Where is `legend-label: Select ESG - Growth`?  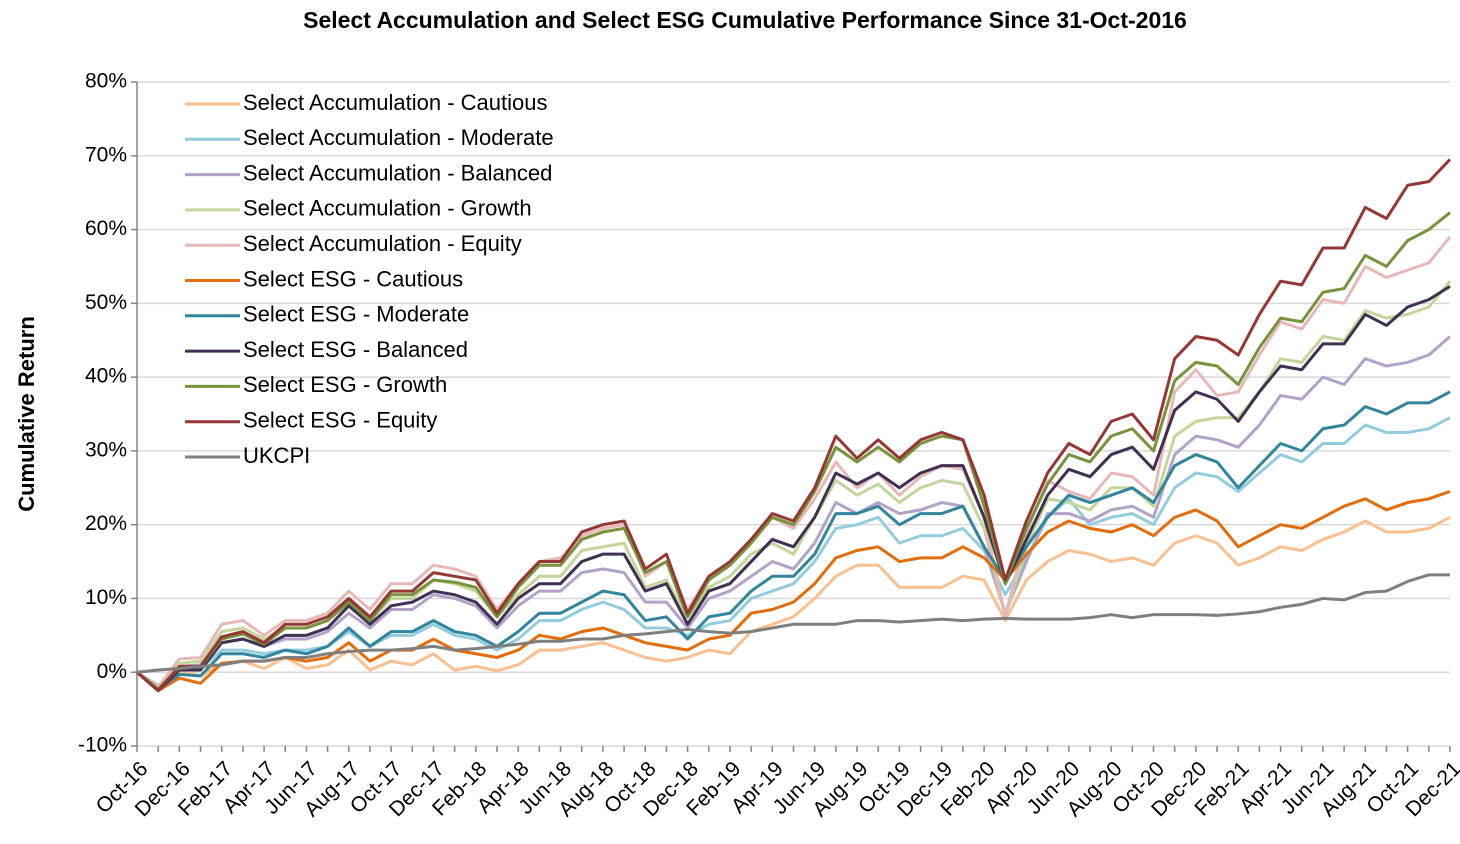
legend-label: Select ESG - Growth is located at coordinates (345, 384).